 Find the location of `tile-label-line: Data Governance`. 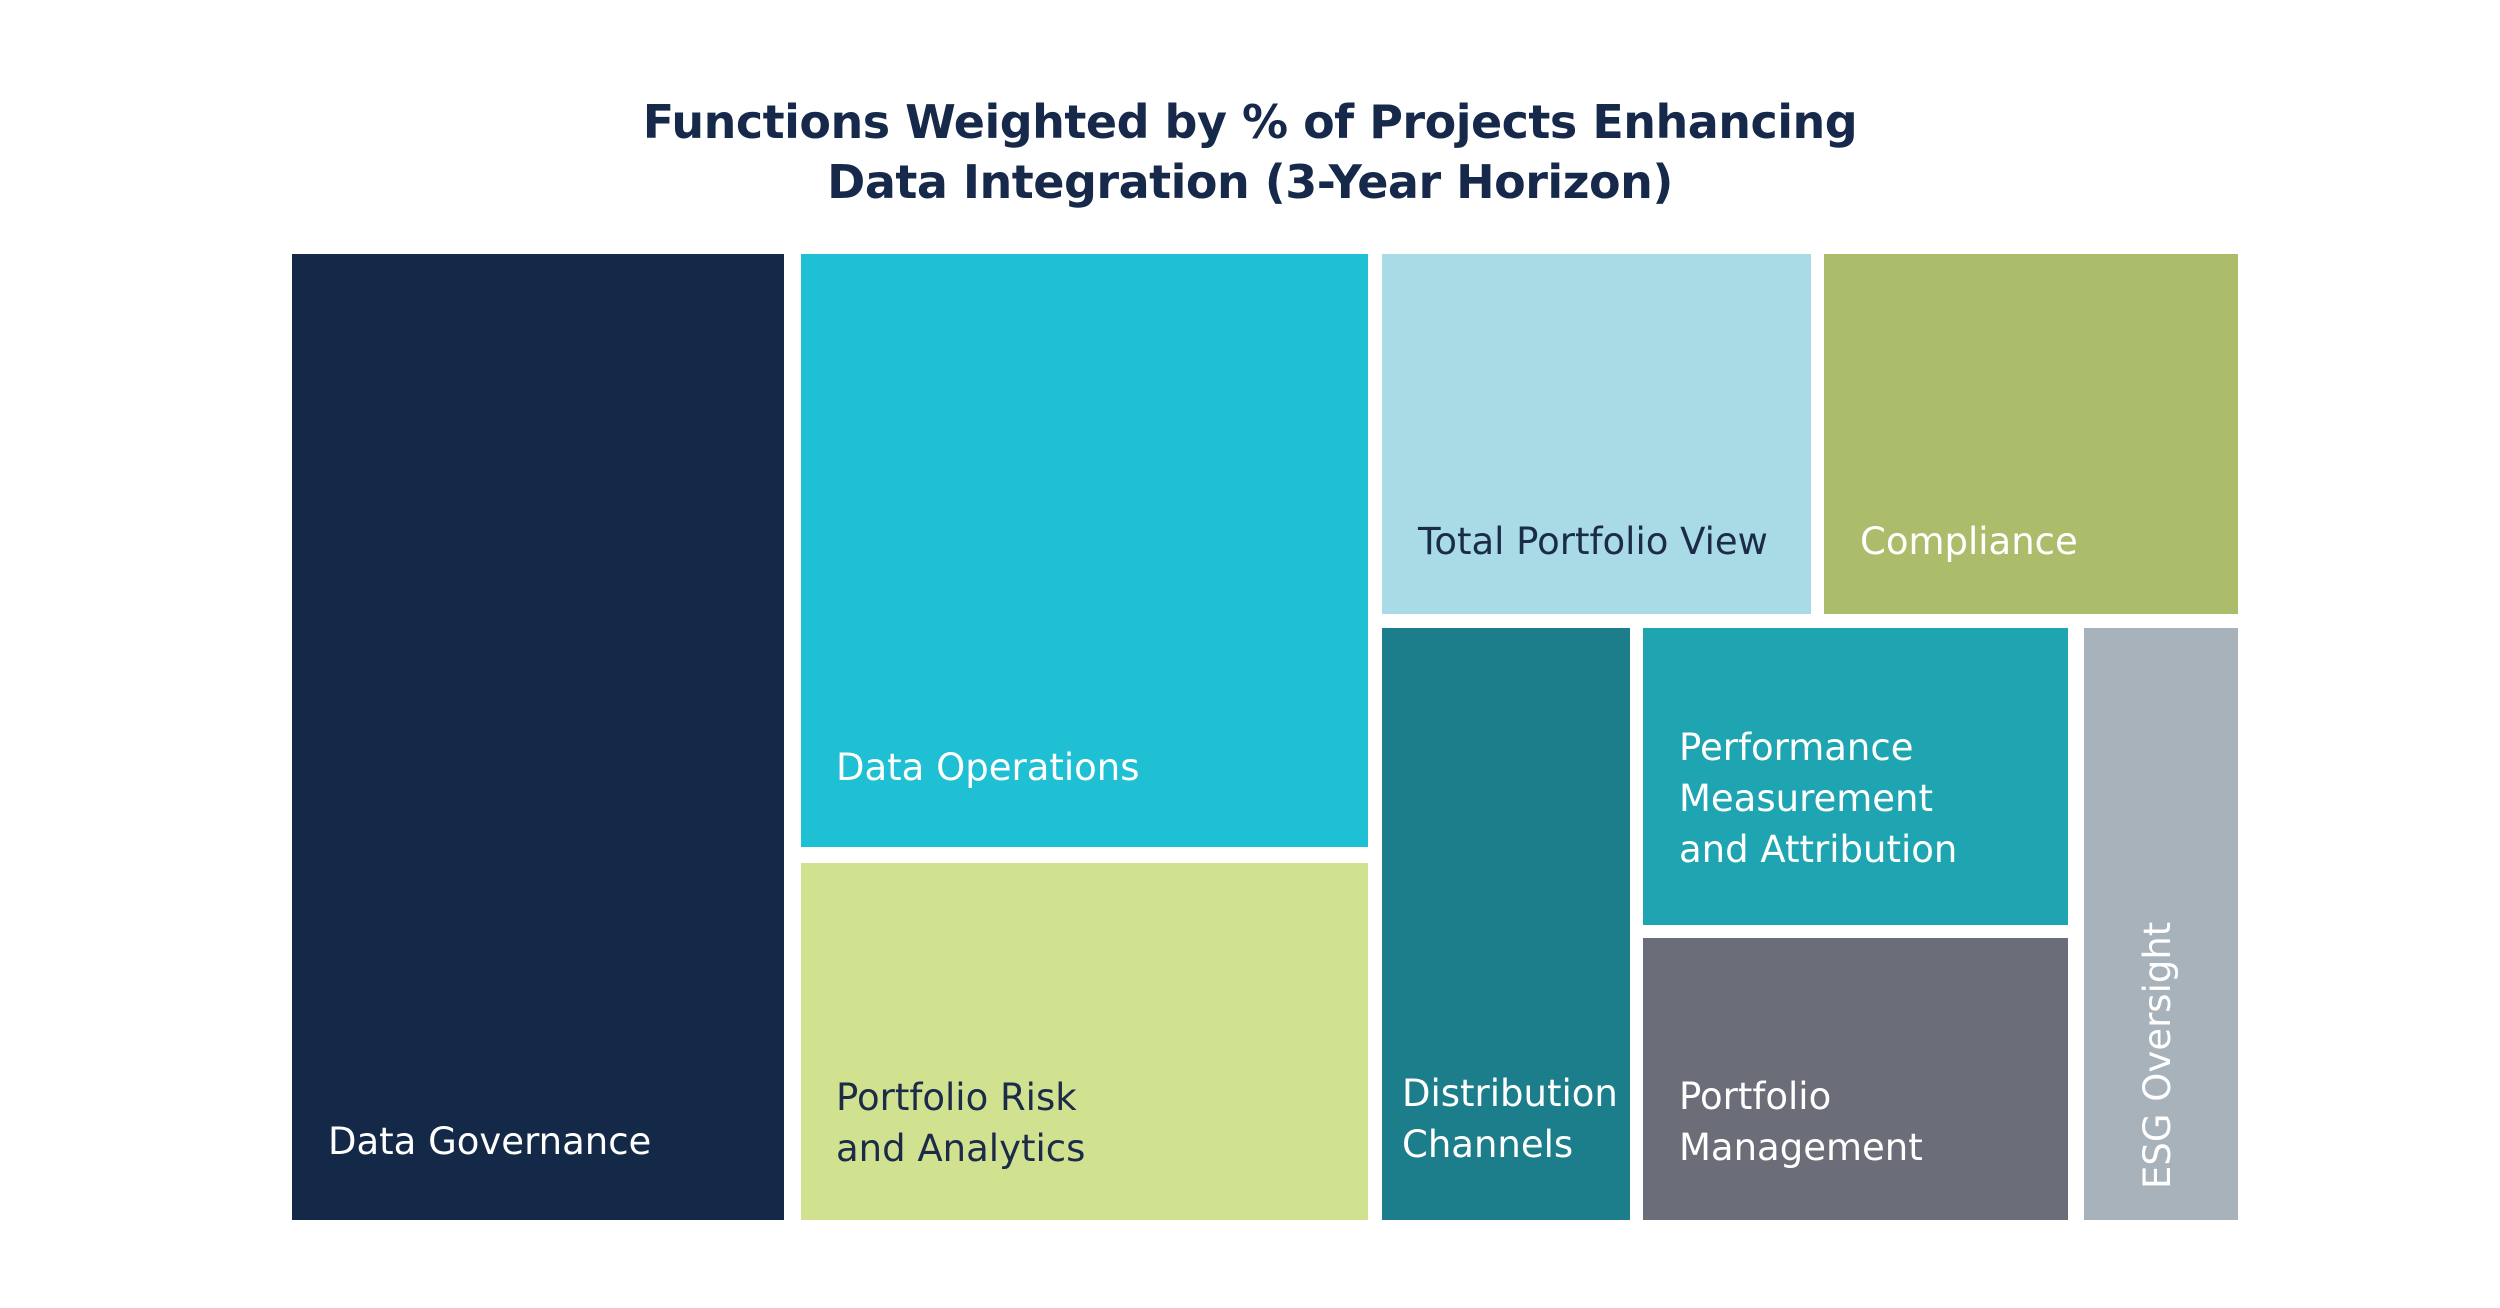

tile-label-line: Data Governance is located at coordinates (490, 1141).